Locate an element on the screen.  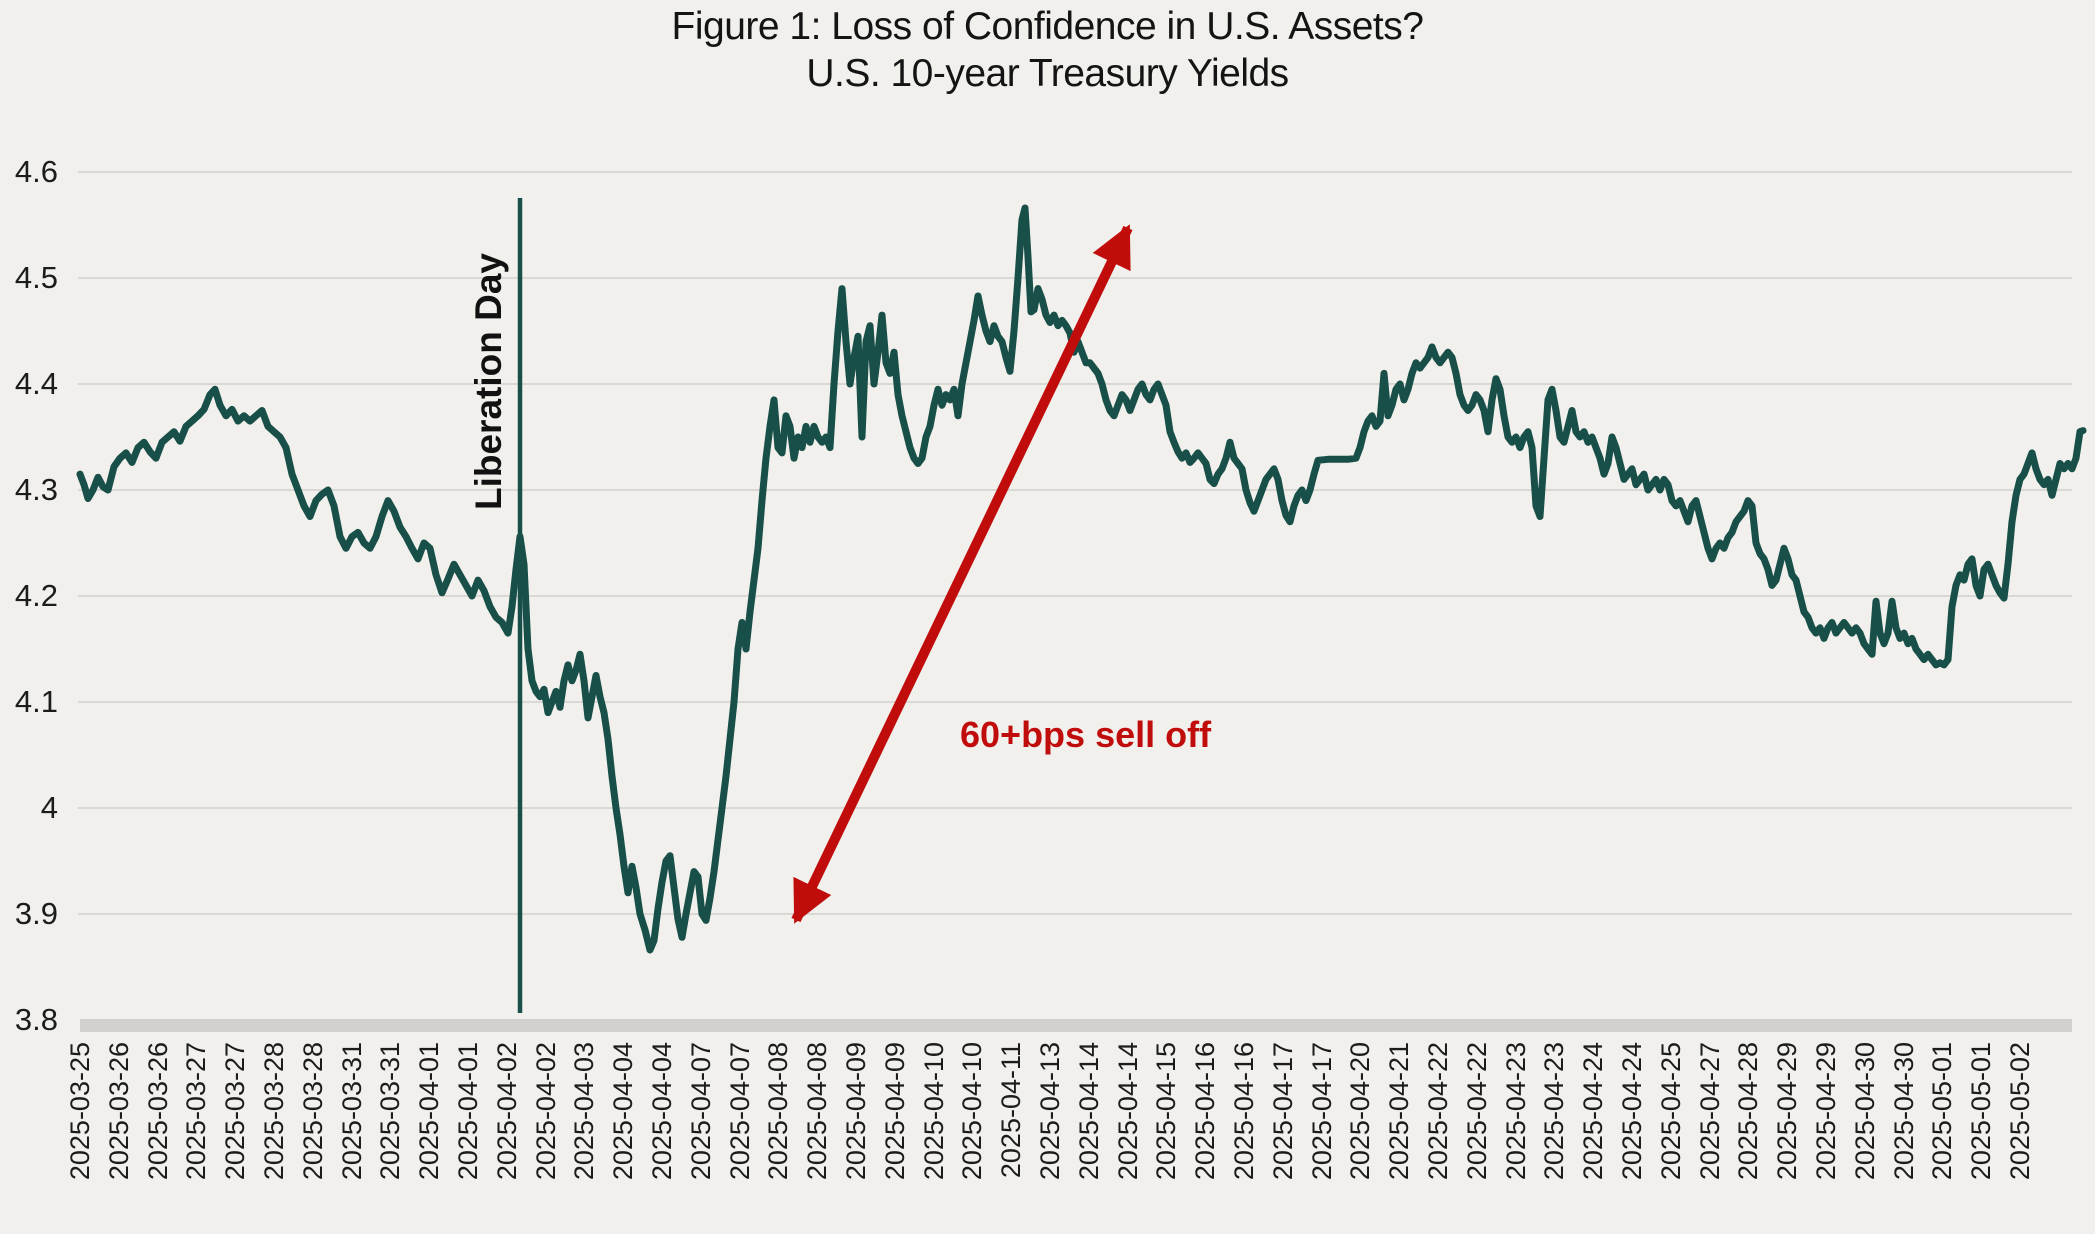
x-tick-label: 2025-04-03 is located at coordinates (584, 1111).